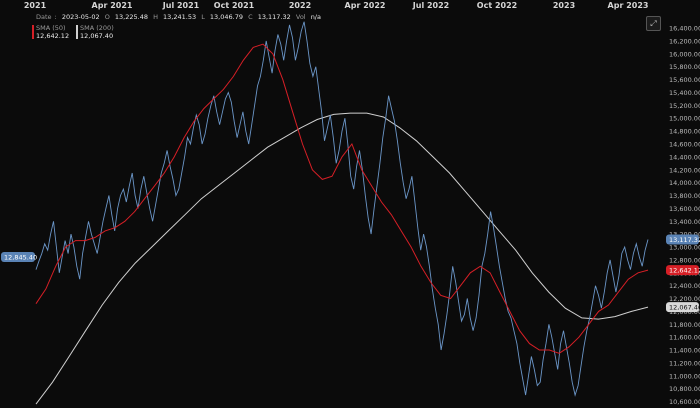 Image resolution: width=700 pixels, height=408 pixels. Describe the element at coordinates (684, 299) in the screenshot. I see `y-tick-label: 12,200.00` at that location.